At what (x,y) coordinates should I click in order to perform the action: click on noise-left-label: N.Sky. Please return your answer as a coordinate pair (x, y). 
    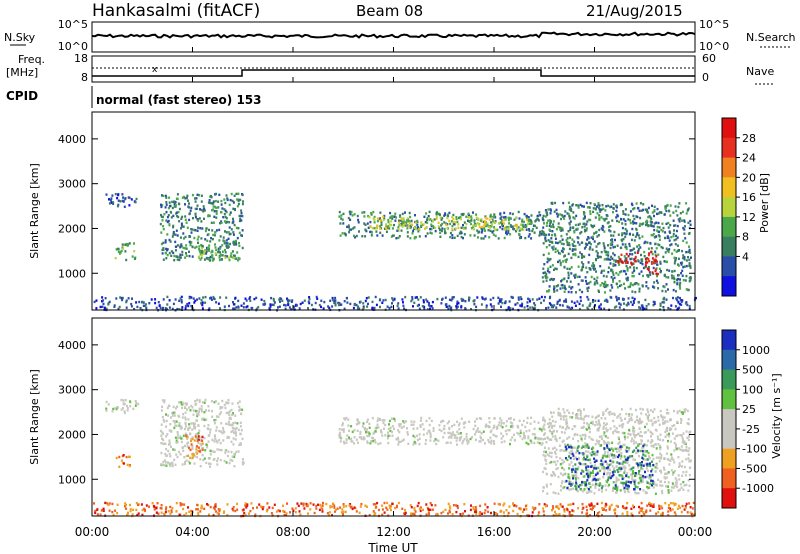
    Looking at the image, I should click on (20, 37).